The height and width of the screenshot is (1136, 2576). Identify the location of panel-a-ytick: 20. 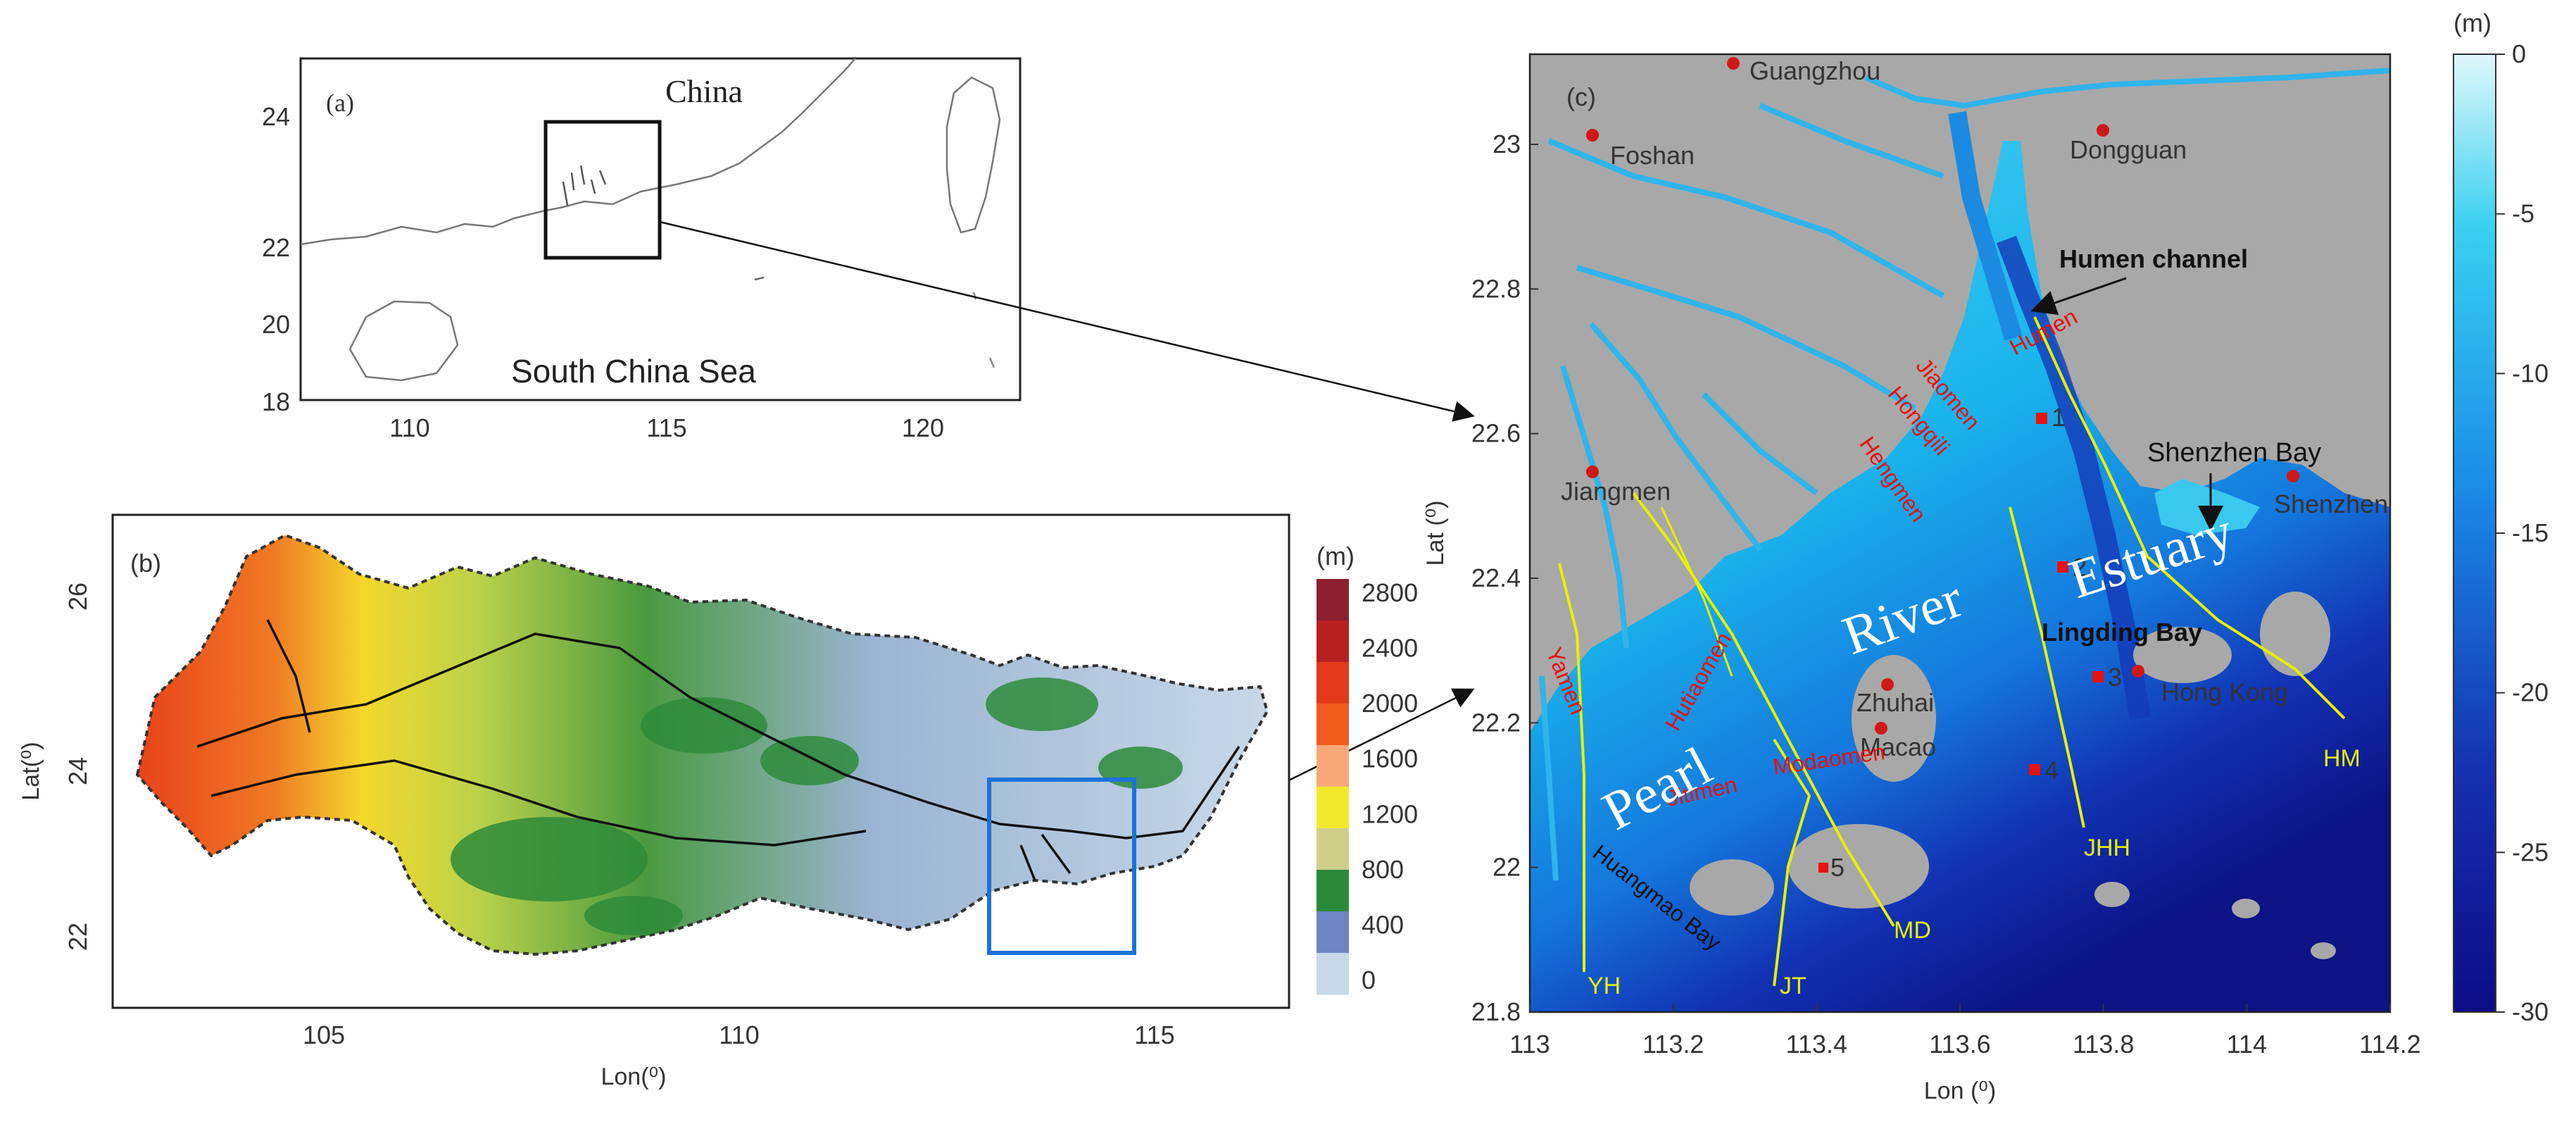
(276, 324).